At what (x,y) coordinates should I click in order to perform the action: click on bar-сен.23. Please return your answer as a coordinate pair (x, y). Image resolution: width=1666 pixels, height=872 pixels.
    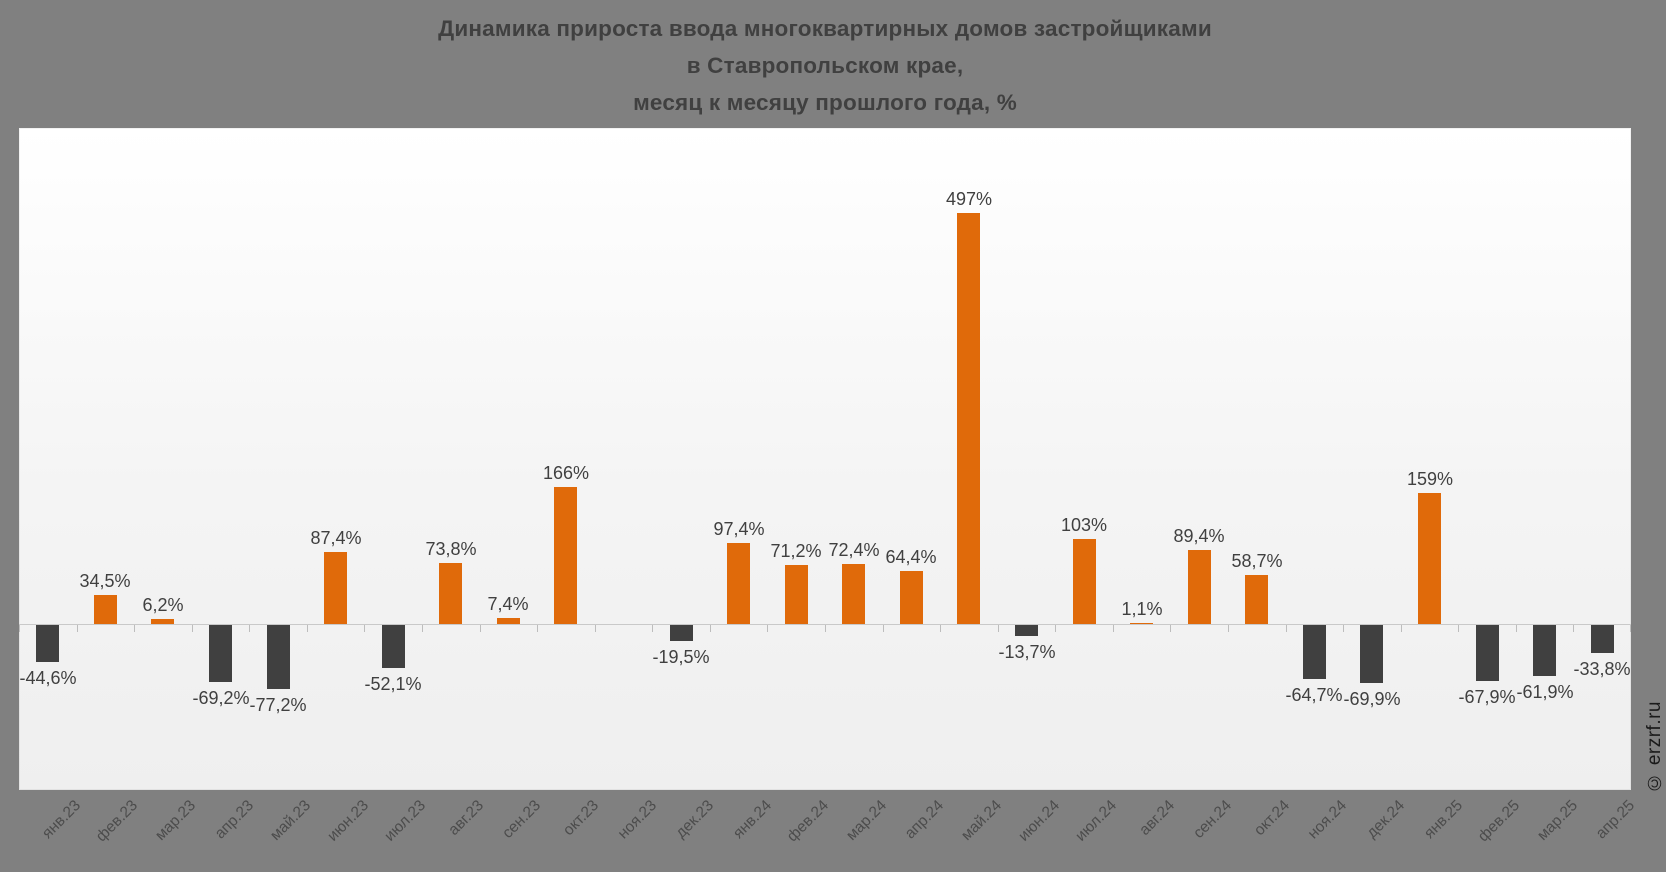
    Looking at the image, I should click on (508, 621).